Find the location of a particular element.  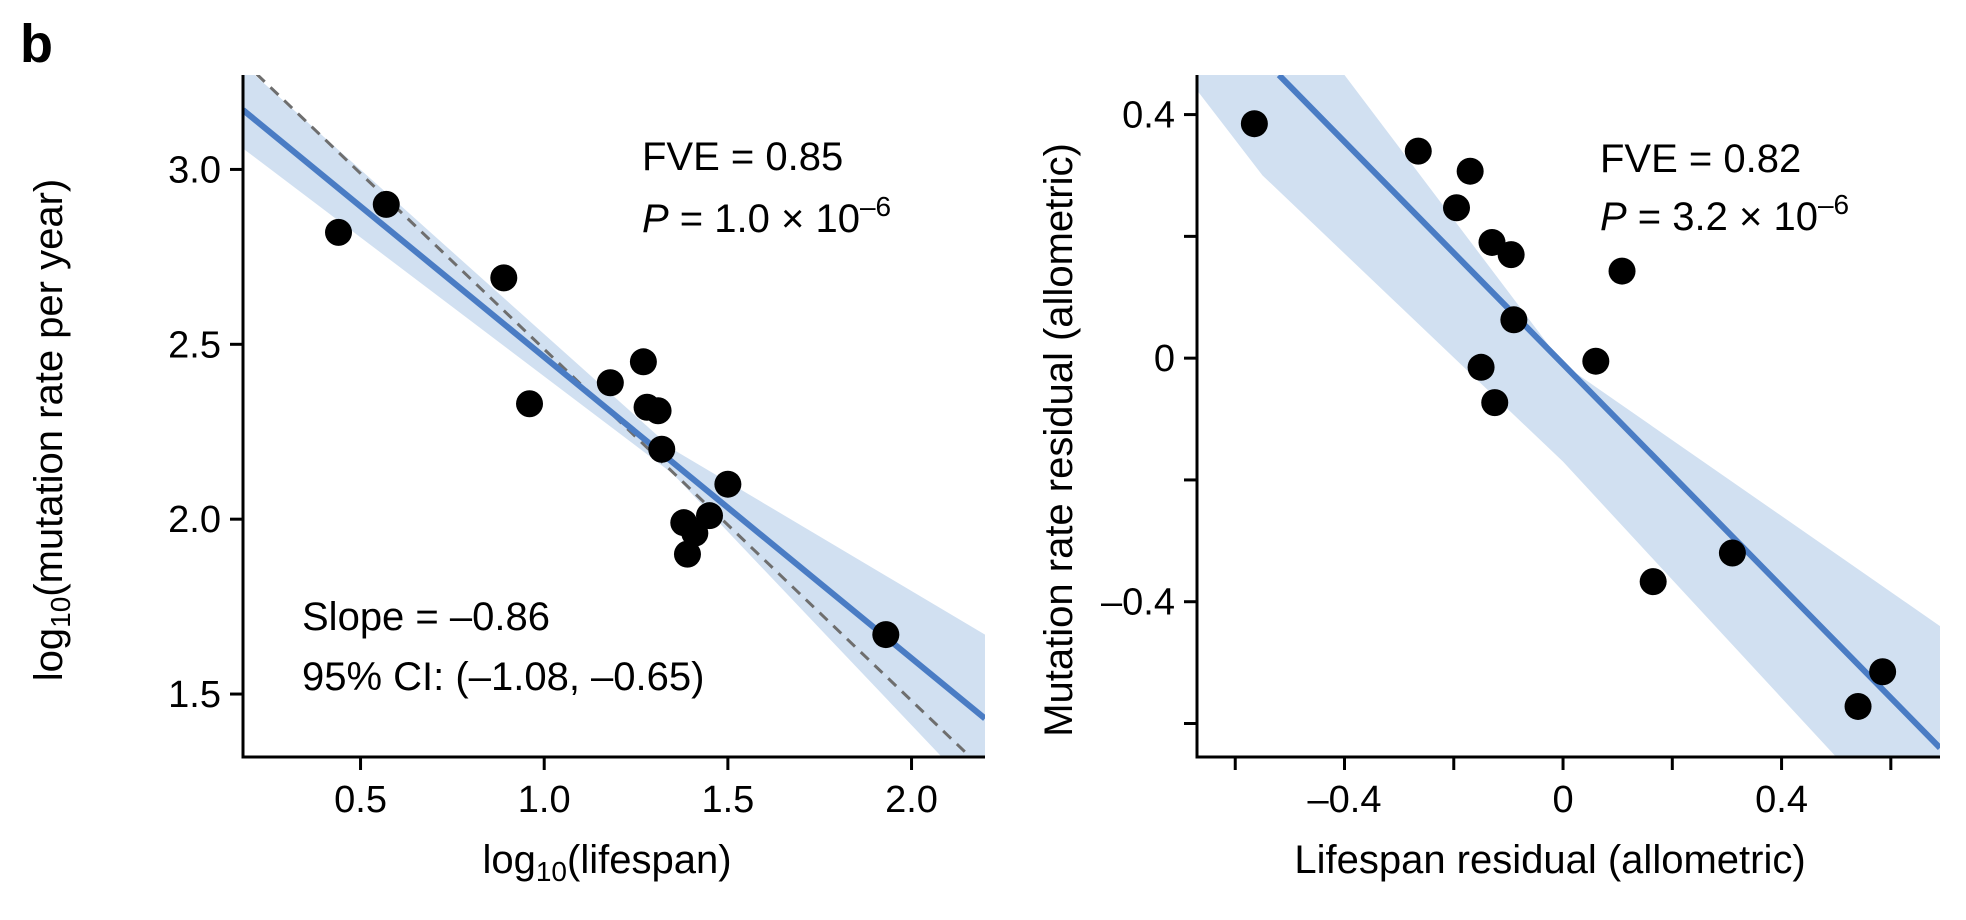

data-points is located at coordinates (612, 419).